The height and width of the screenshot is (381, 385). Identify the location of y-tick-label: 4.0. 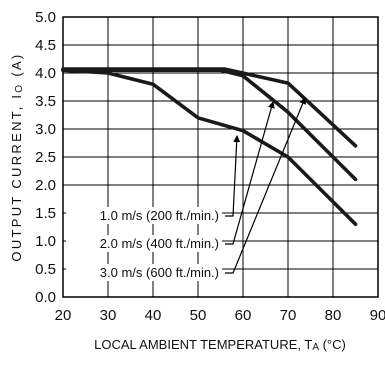
(45, 73).